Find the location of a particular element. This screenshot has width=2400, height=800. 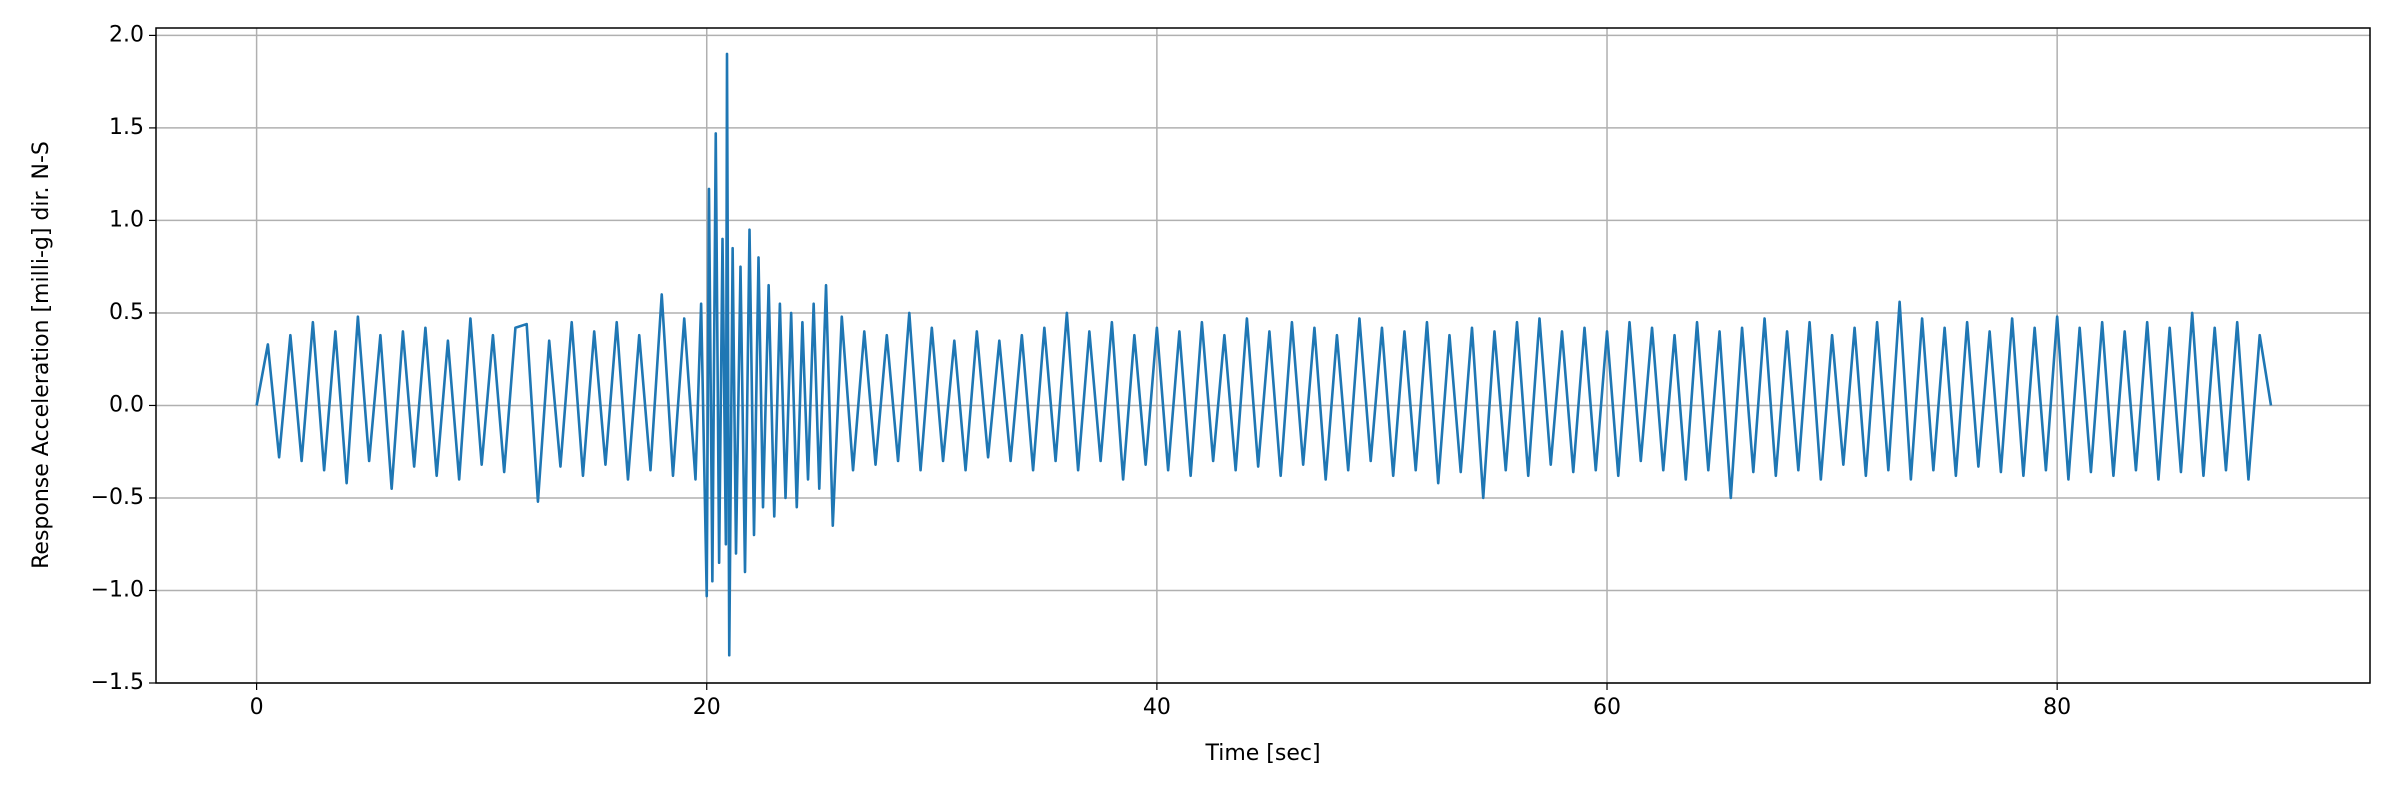

x-axis-label: Time [sec] is located at coordinates (1262, 753).